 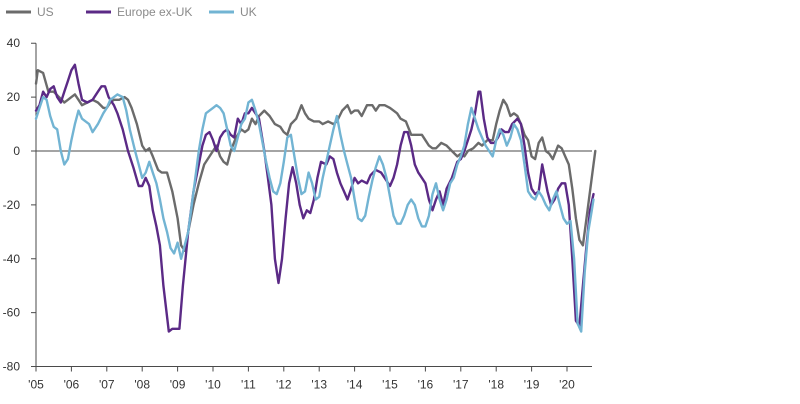 I want to click on x-tick-label: '06, so click(x=72, y=385).